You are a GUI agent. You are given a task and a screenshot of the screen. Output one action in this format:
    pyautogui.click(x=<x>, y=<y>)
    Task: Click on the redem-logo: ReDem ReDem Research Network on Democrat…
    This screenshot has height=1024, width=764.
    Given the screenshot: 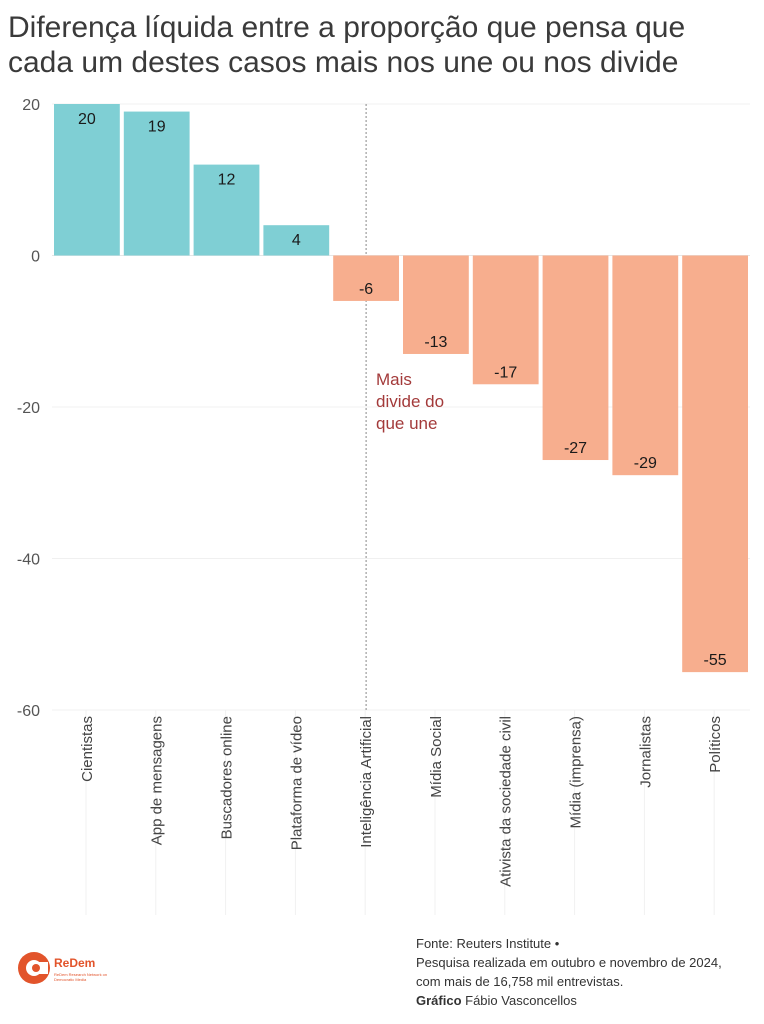 What is the action you would take?
    pyautogui.click(x=71, y=969)
    